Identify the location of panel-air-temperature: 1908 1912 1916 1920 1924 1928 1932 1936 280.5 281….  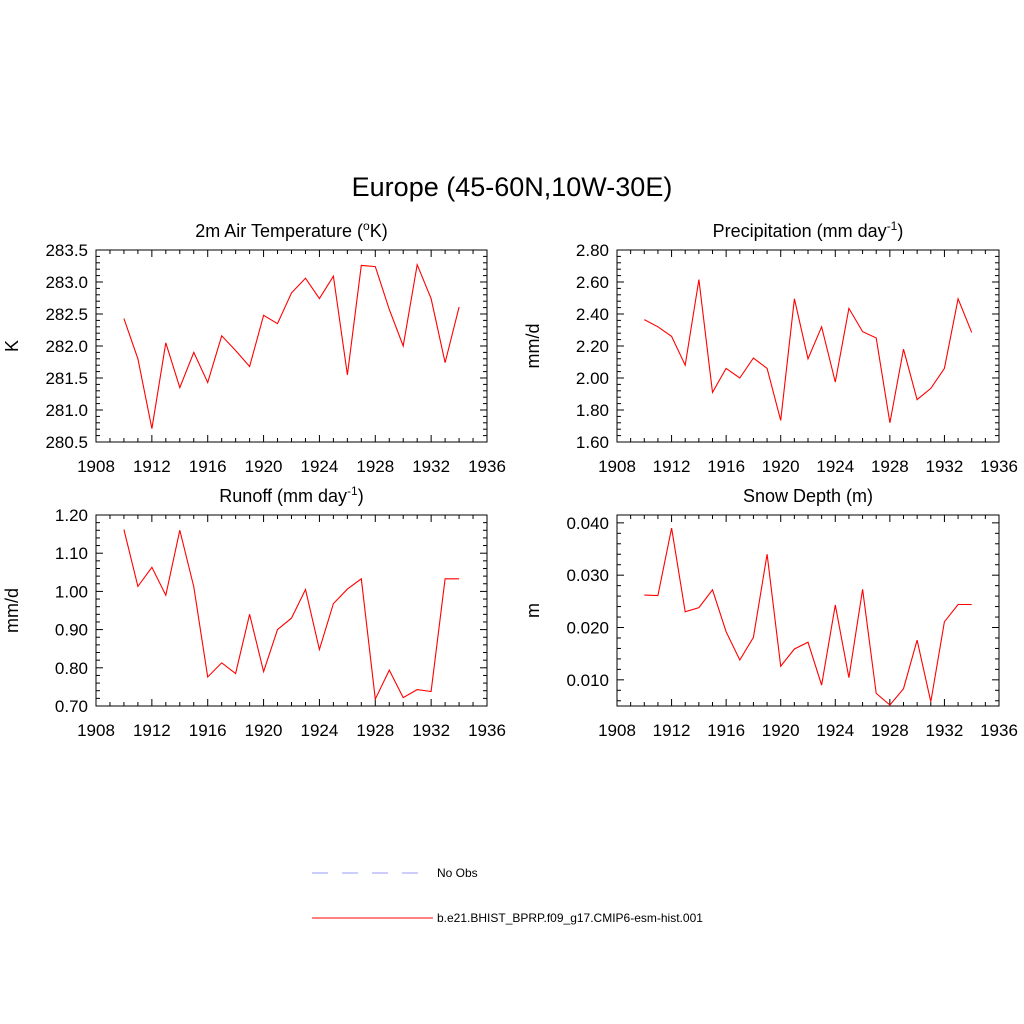
(254, 347).